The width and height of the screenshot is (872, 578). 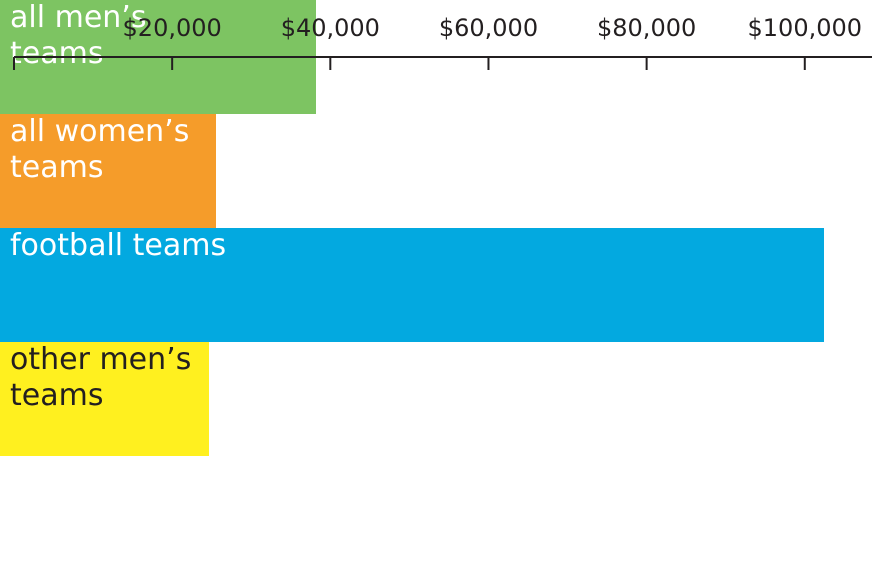 I want to click on bar-label: all women’s teams, so click(x=100, y=149).